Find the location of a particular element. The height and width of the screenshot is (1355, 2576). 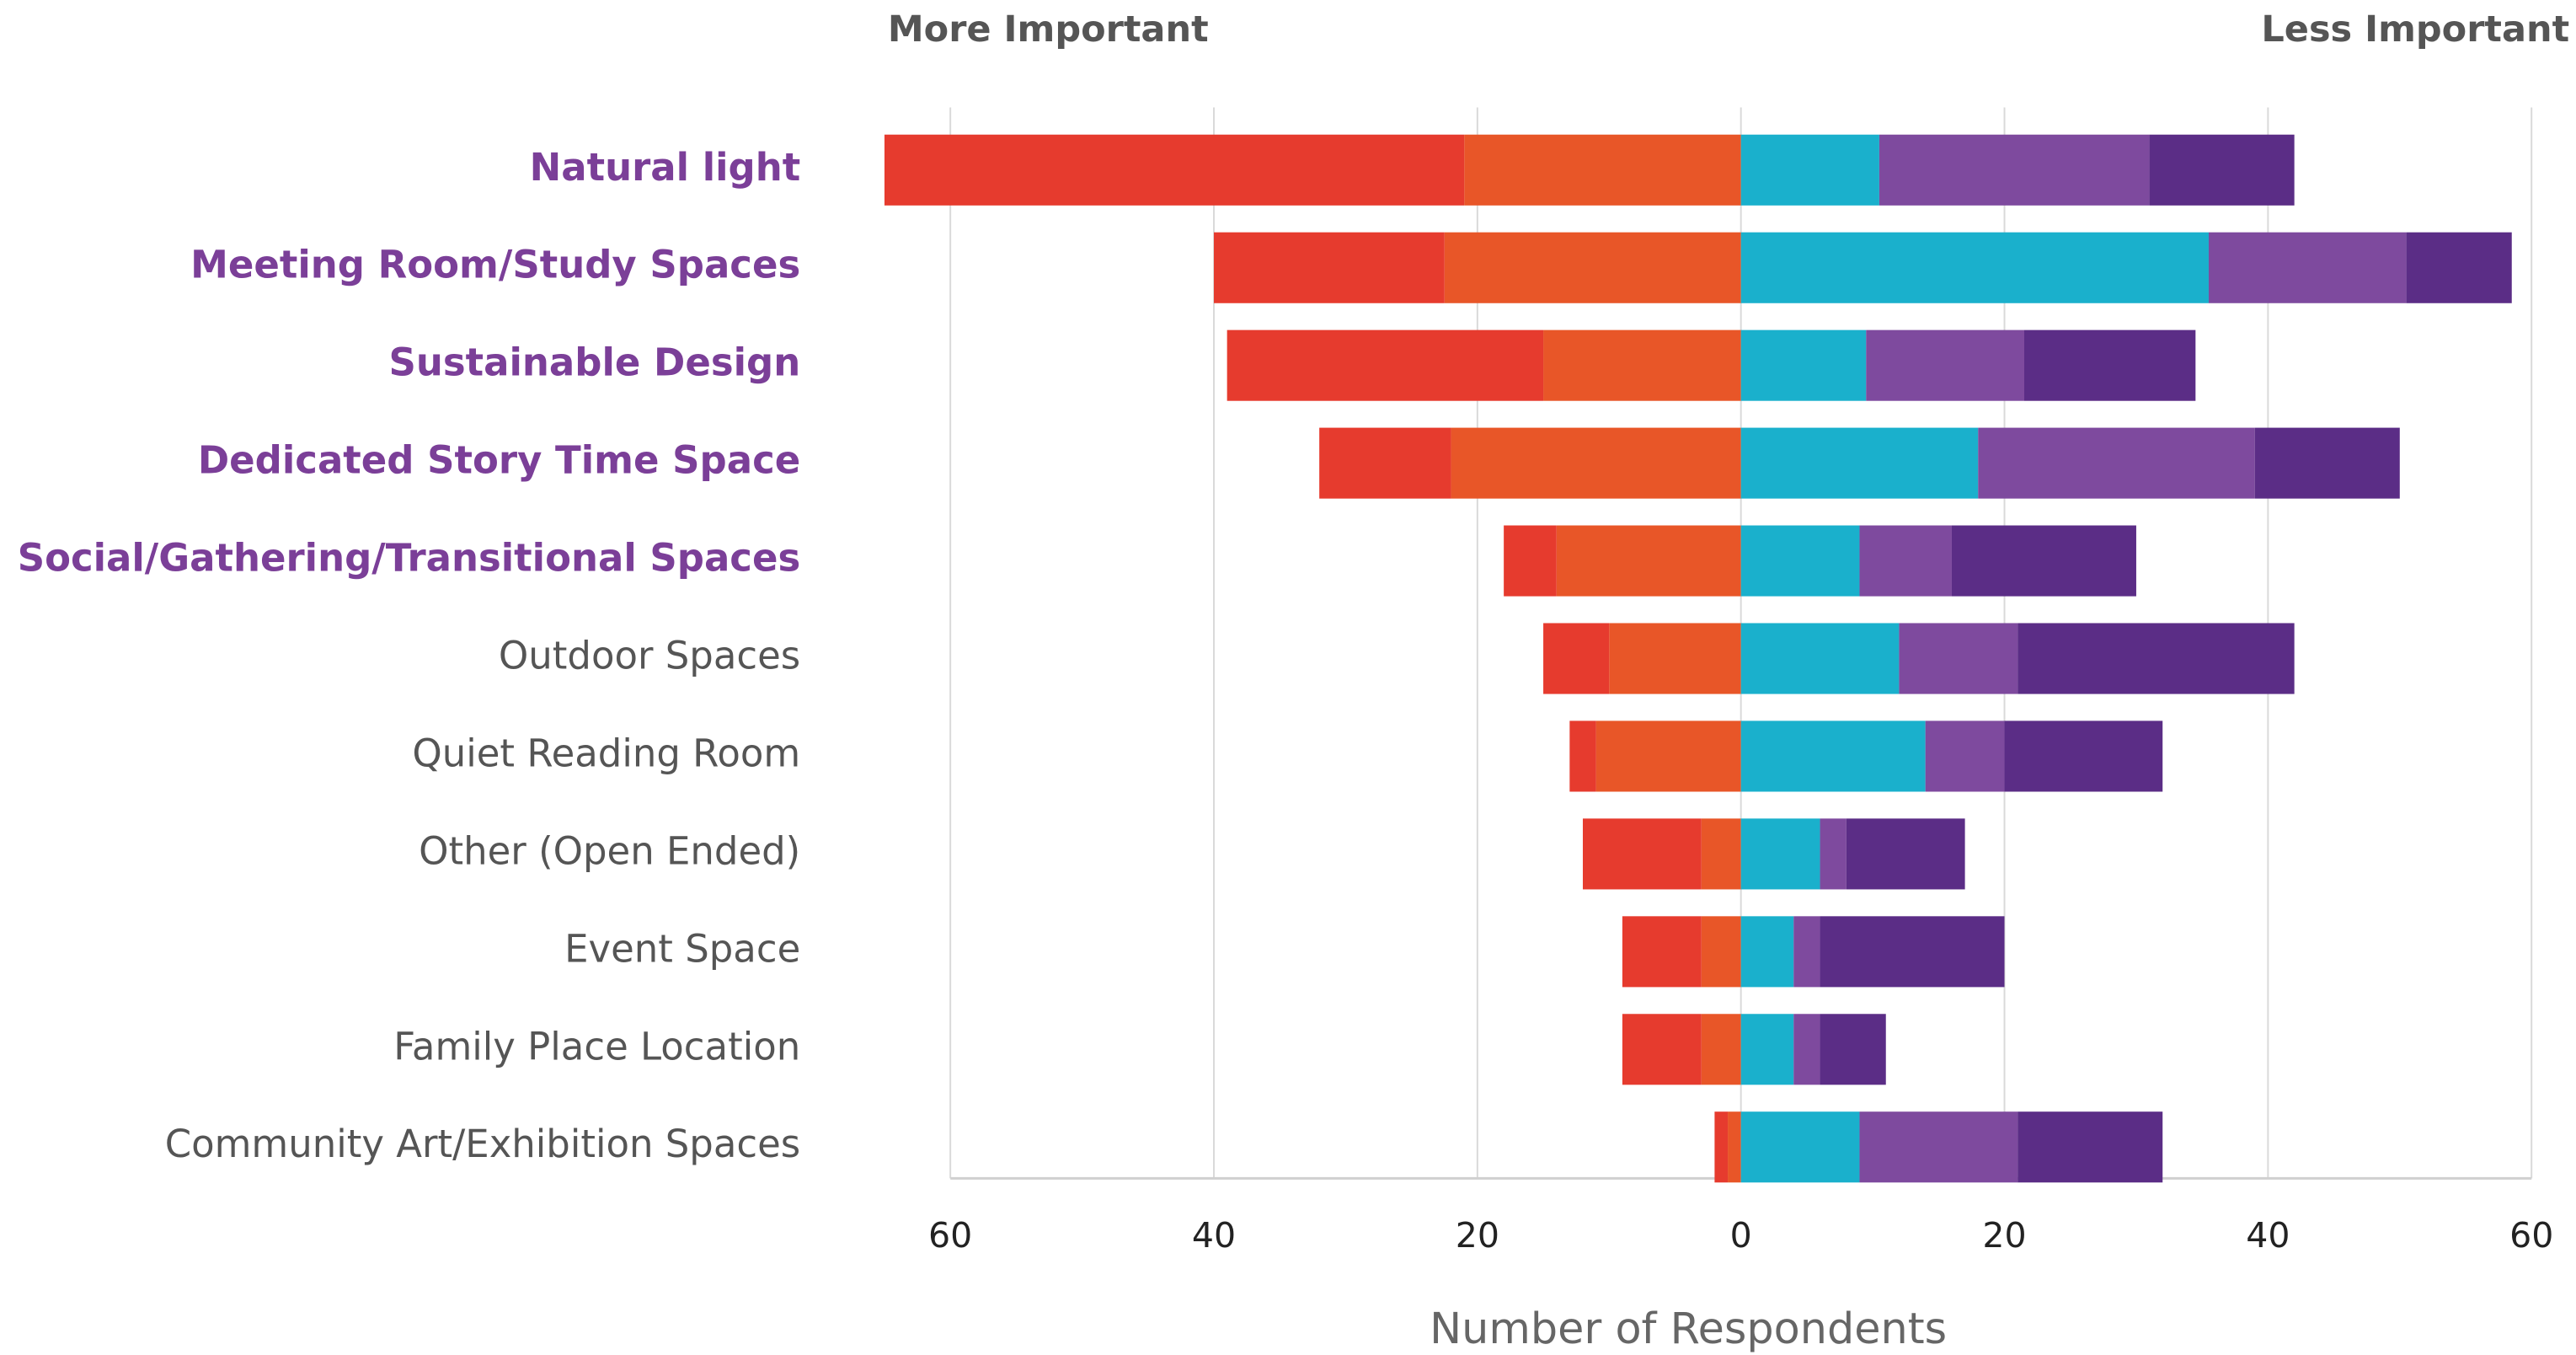

category-label: Meeting Room/Study Spaces is located at coordinates (495, 265).